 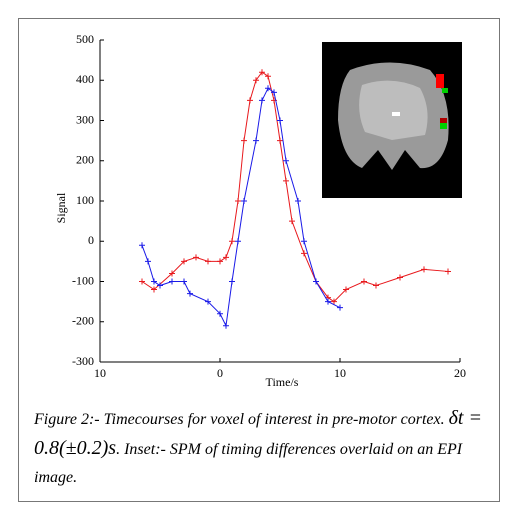 What do you see at coordinates (83, 280) in the screenshot?
I see `y-tick-label: -100` at bounding box center [83, 280].